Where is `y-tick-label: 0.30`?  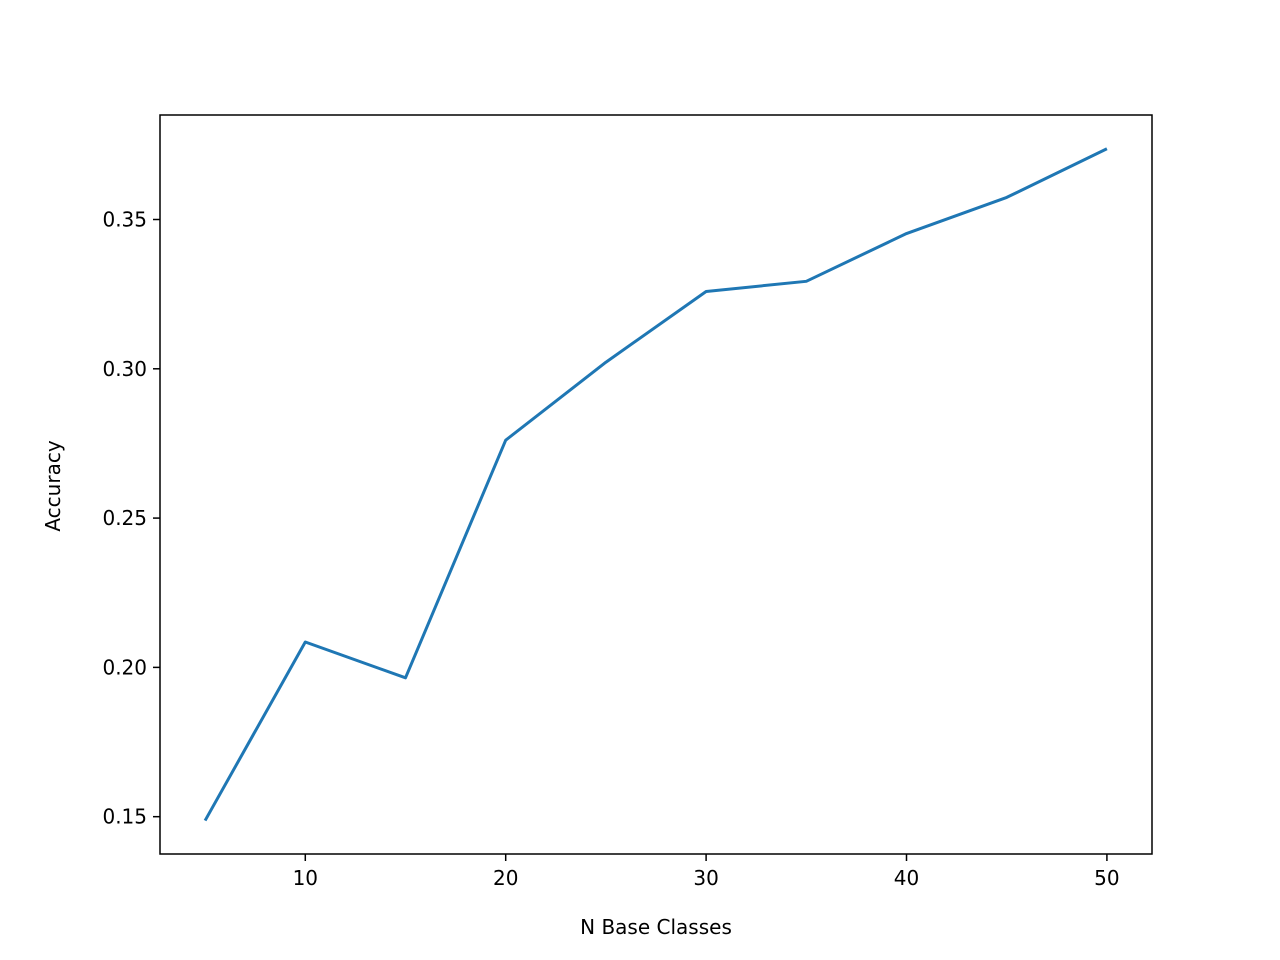 y-tick-label: 0.30 is located at coordinates (124, 369).